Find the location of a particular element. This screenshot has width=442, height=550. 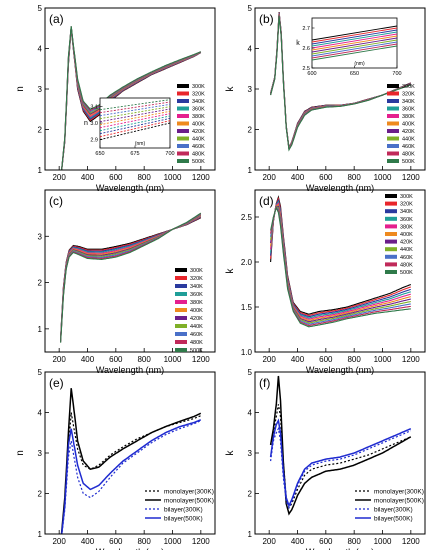

inset-x-axis-label: (nm) is located at coordinates (359, 64).